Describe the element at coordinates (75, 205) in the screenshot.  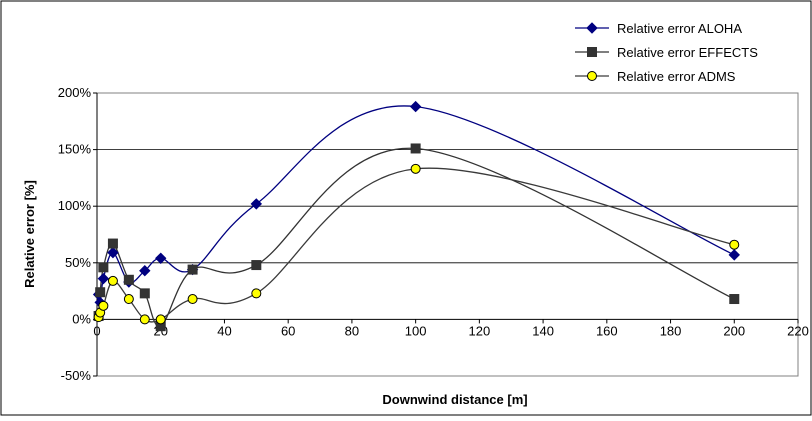
I see `y-tick-label: 100%` at that location.